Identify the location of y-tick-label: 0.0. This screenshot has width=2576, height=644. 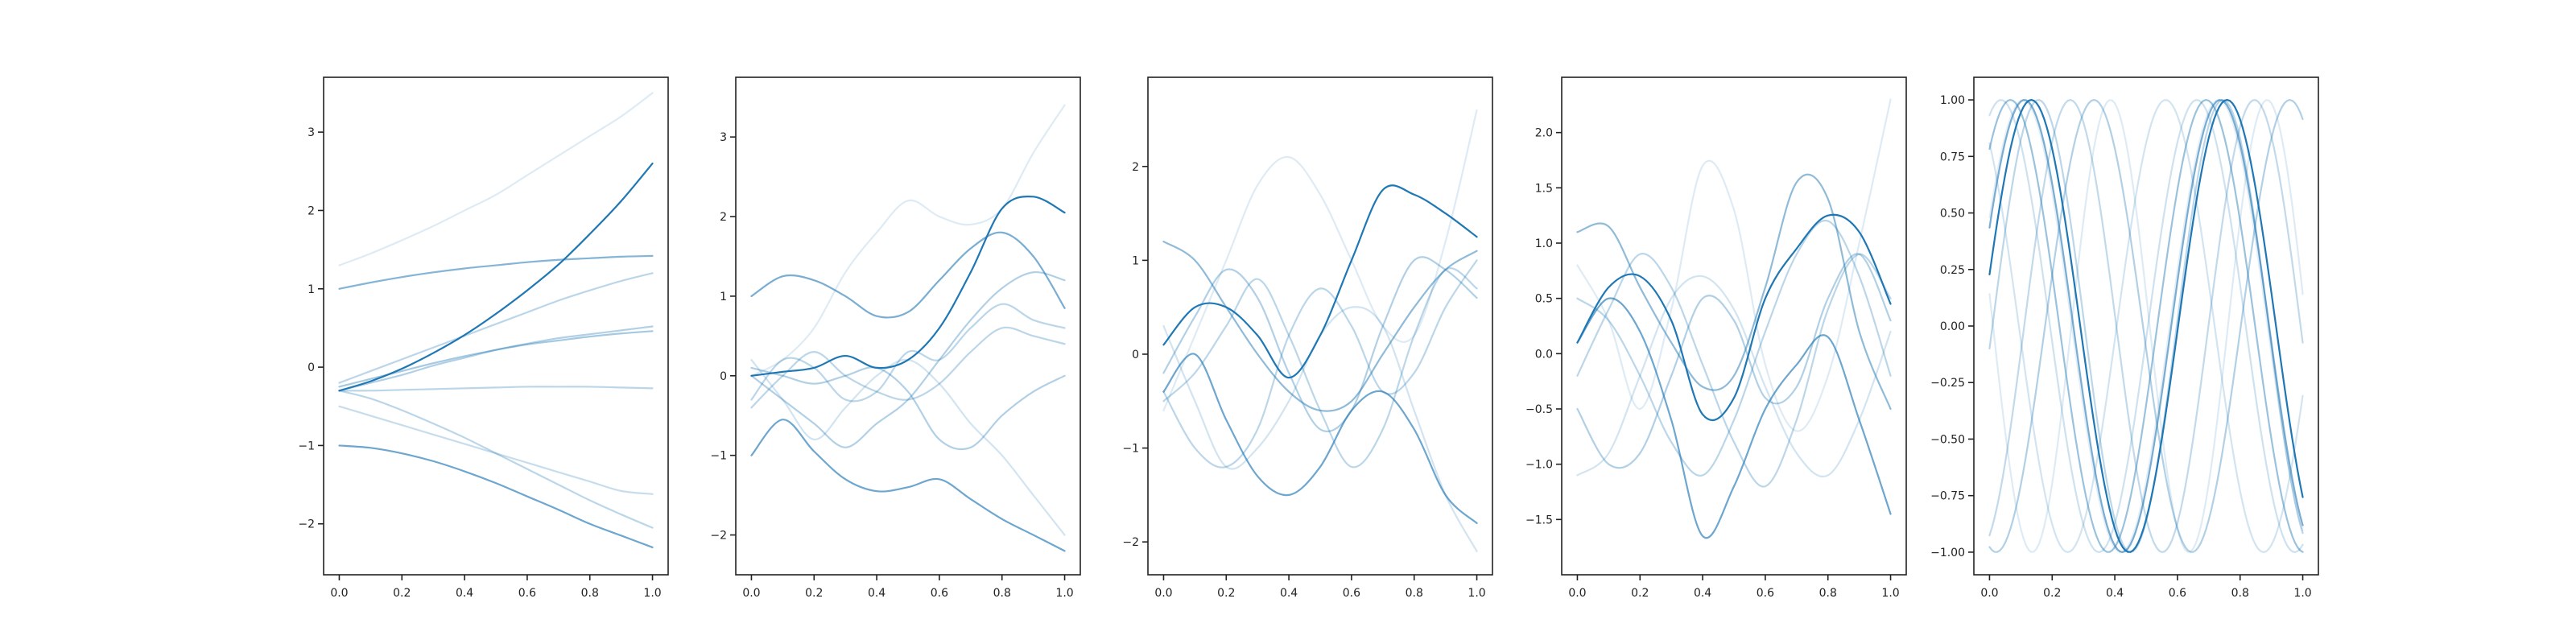
(1544, 354).